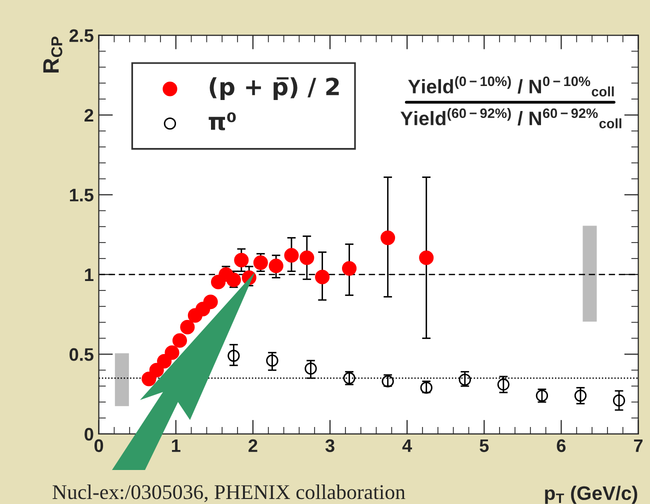  I want to click on text: Nucl-ex:/0305036, PHENIX collaboration, so click(229, 493).